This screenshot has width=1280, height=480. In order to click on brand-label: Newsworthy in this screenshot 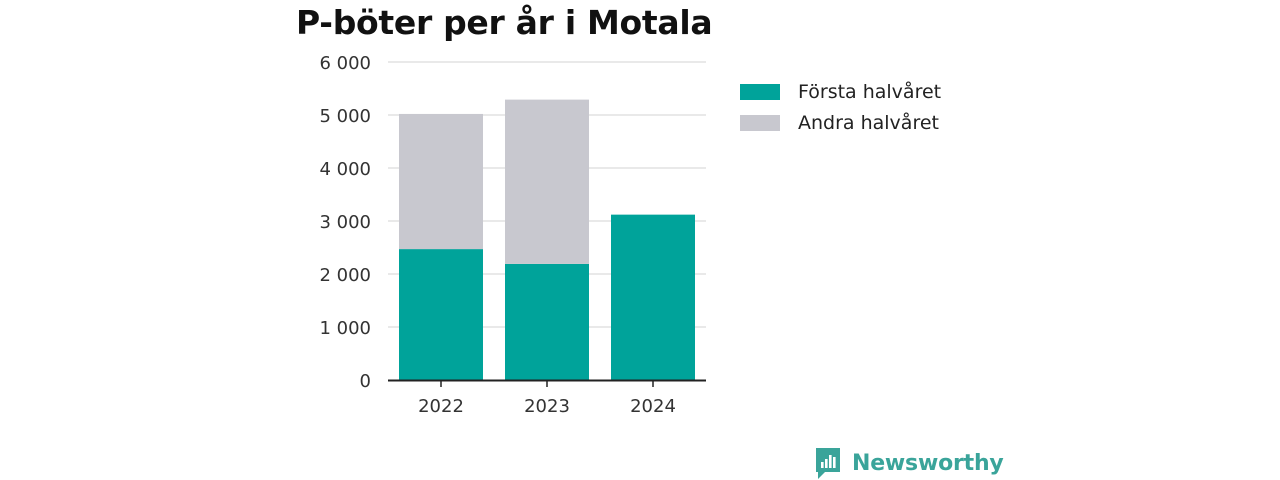, I will do `click(928, 463)`.